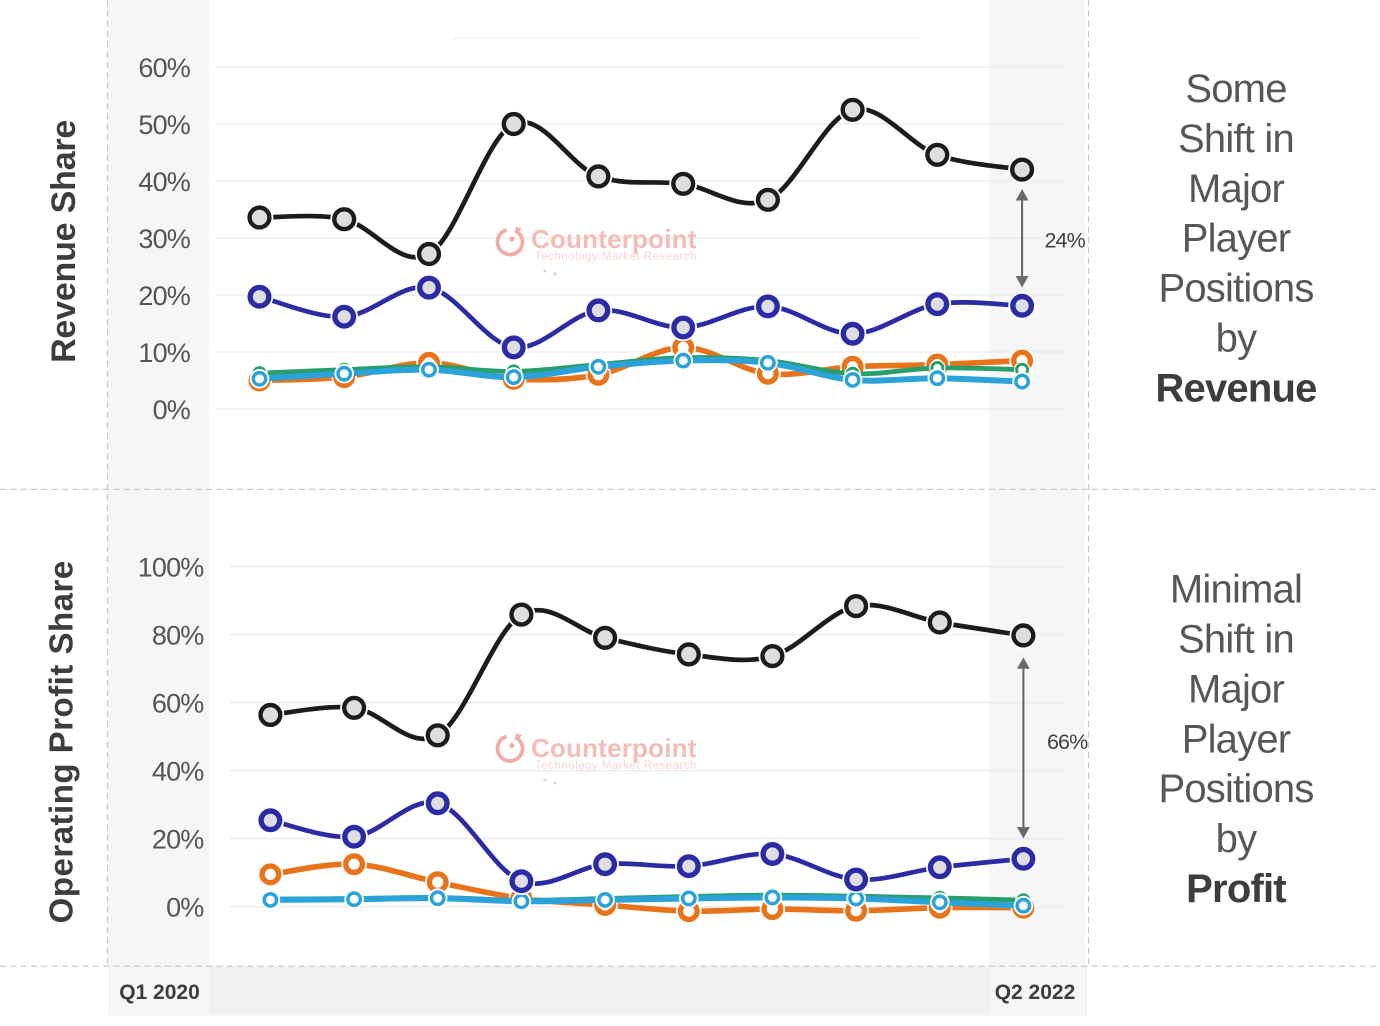  Describe the element at coordinates (64, 241) in the screenshot. I see `svg-text: Revenue Share` at that location.